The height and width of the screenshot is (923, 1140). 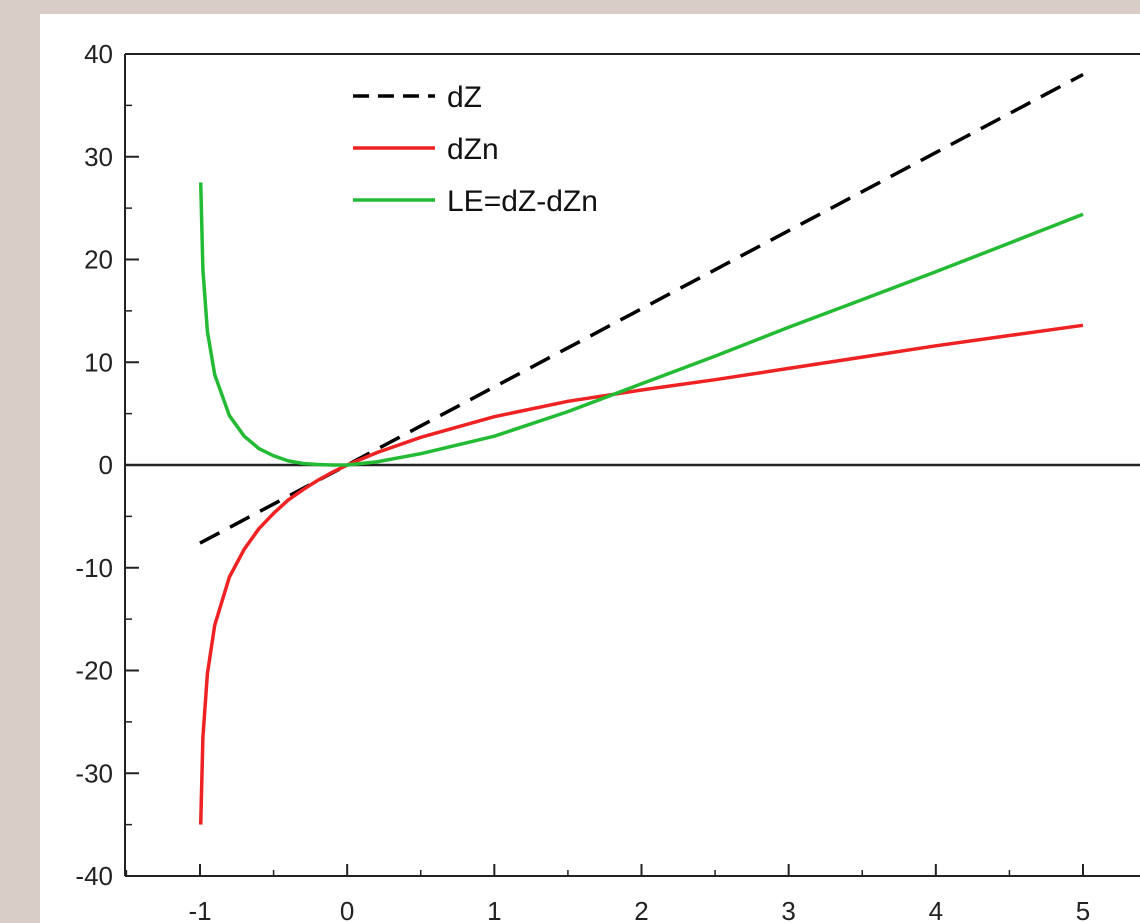 I want to click on y-tick-label: 40, so click(x=98, y=54).